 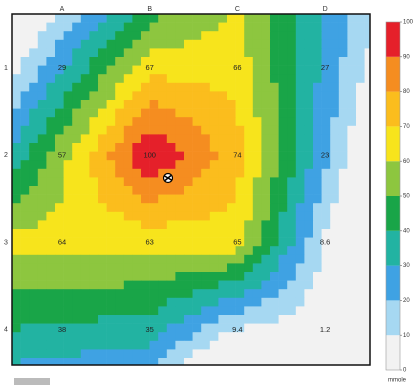 What do you see at coordinates (408, 23) in the screenshot?
I see `colorbar-tick-label: 100` at bounding box center [408, 23].